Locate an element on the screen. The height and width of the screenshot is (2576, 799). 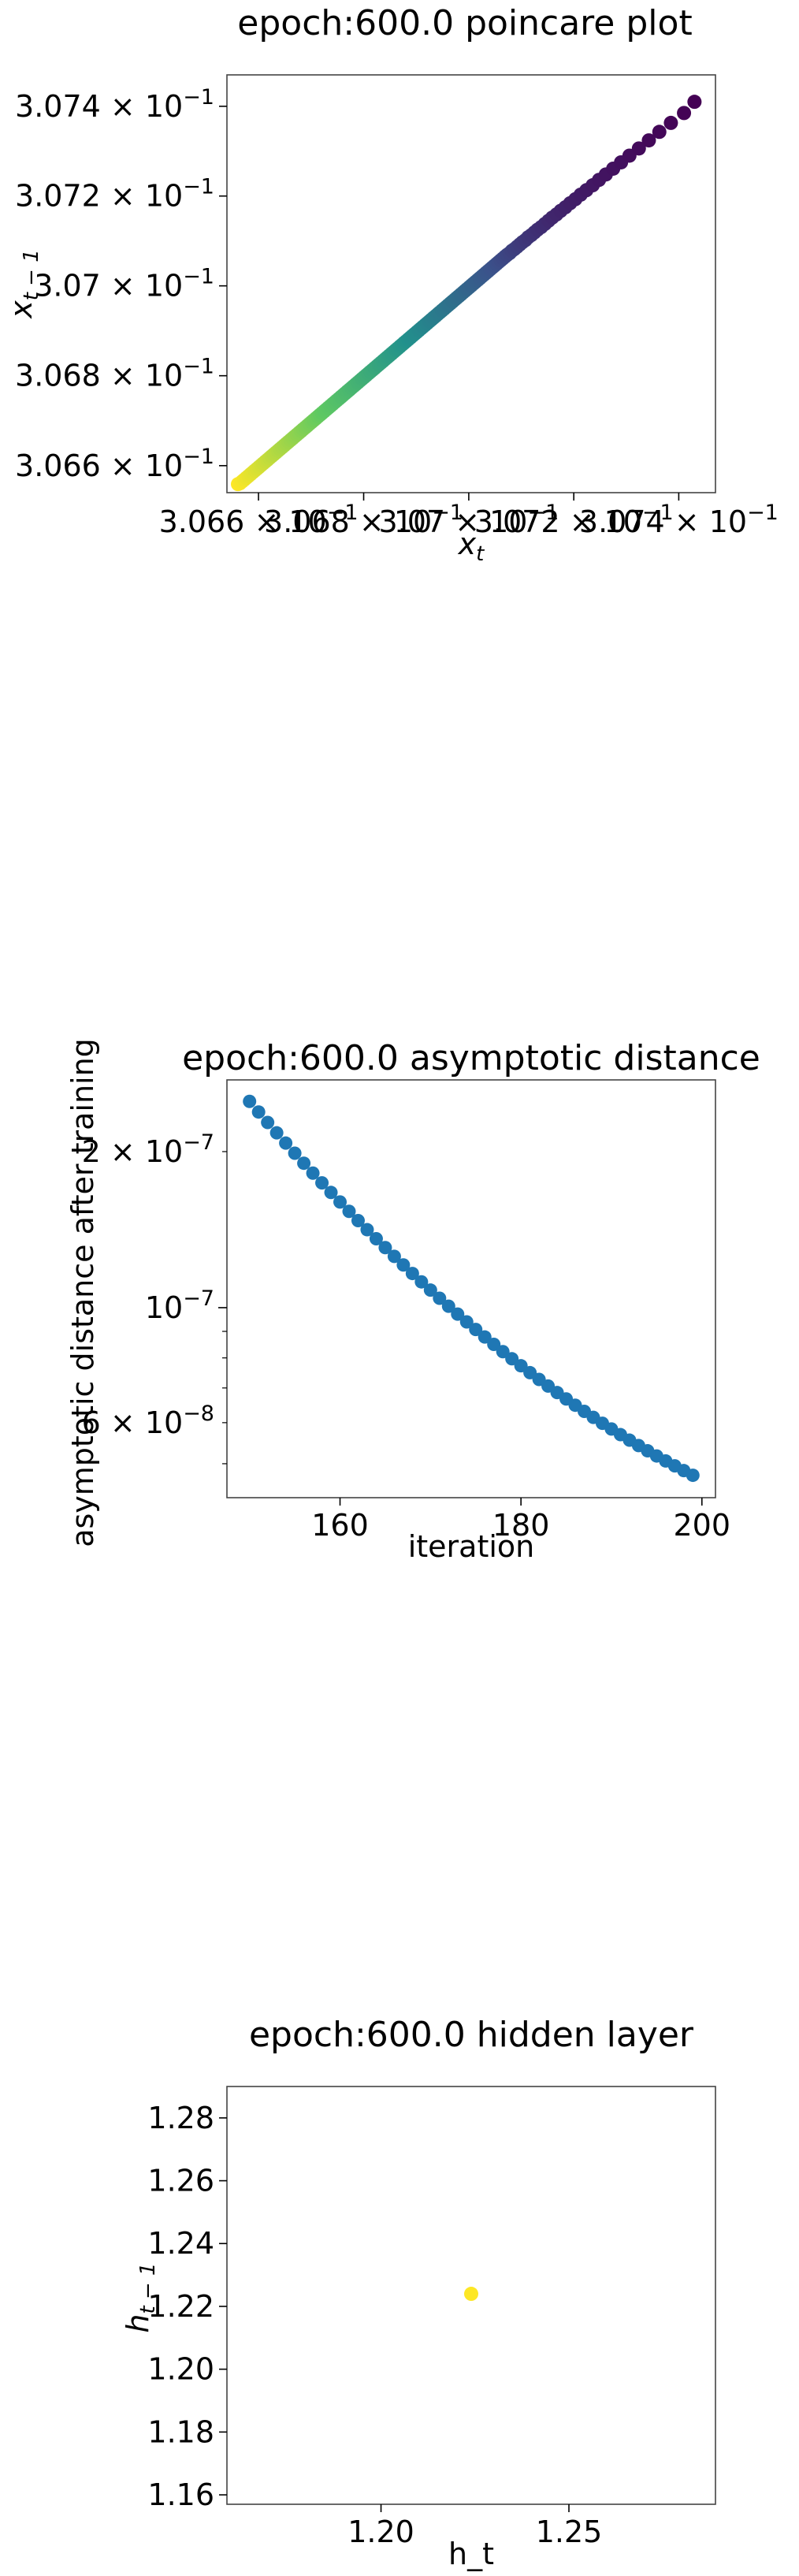
asymptotic-y-tick-label: 10−7 is located at coordinates (179, 1305).